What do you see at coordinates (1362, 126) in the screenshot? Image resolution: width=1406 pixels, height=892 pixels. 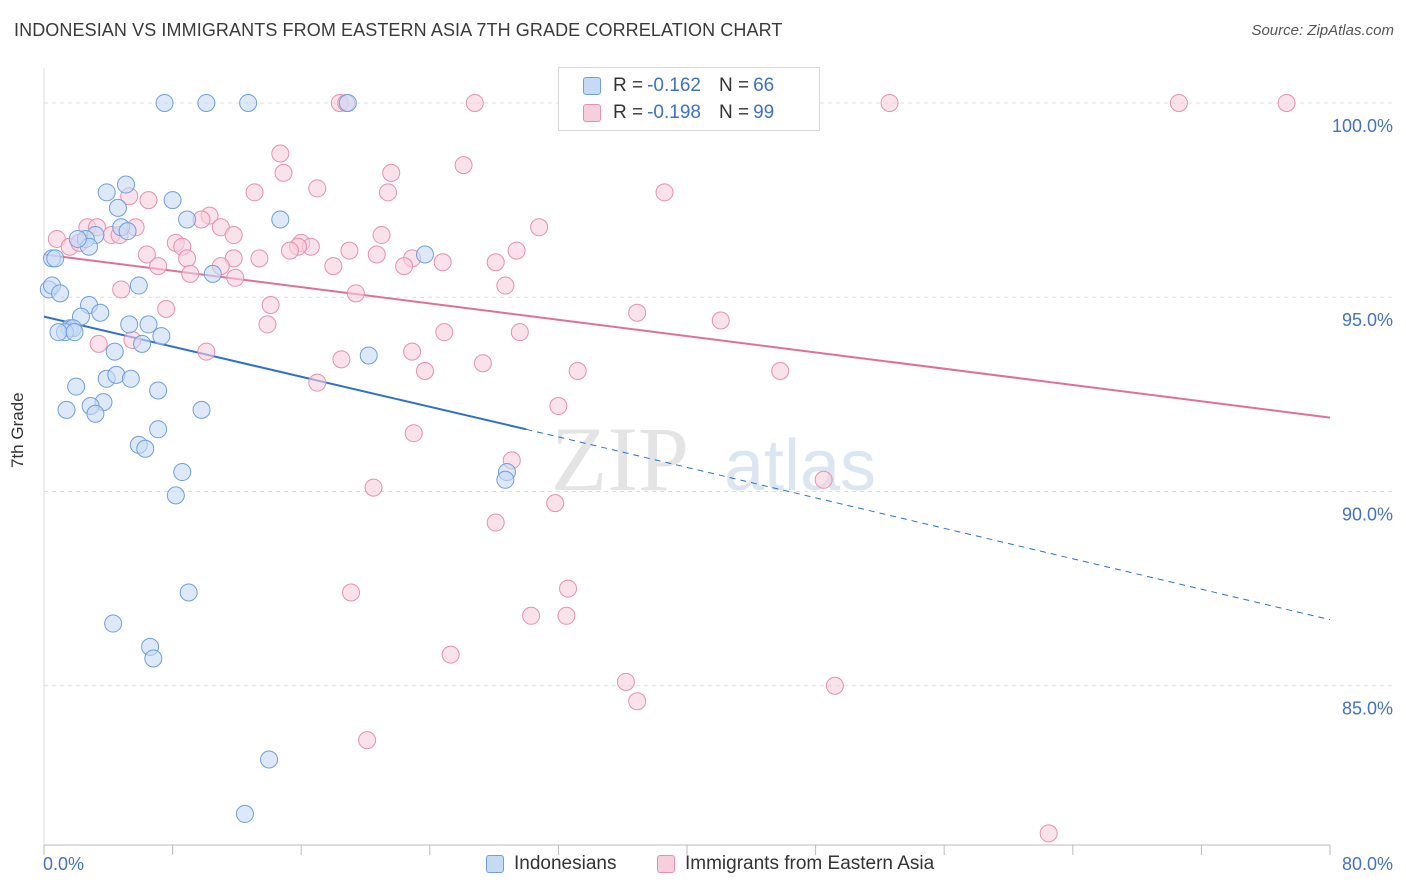 I see `y-tick-label: 100.0%` at bounding box center [1362, 126].